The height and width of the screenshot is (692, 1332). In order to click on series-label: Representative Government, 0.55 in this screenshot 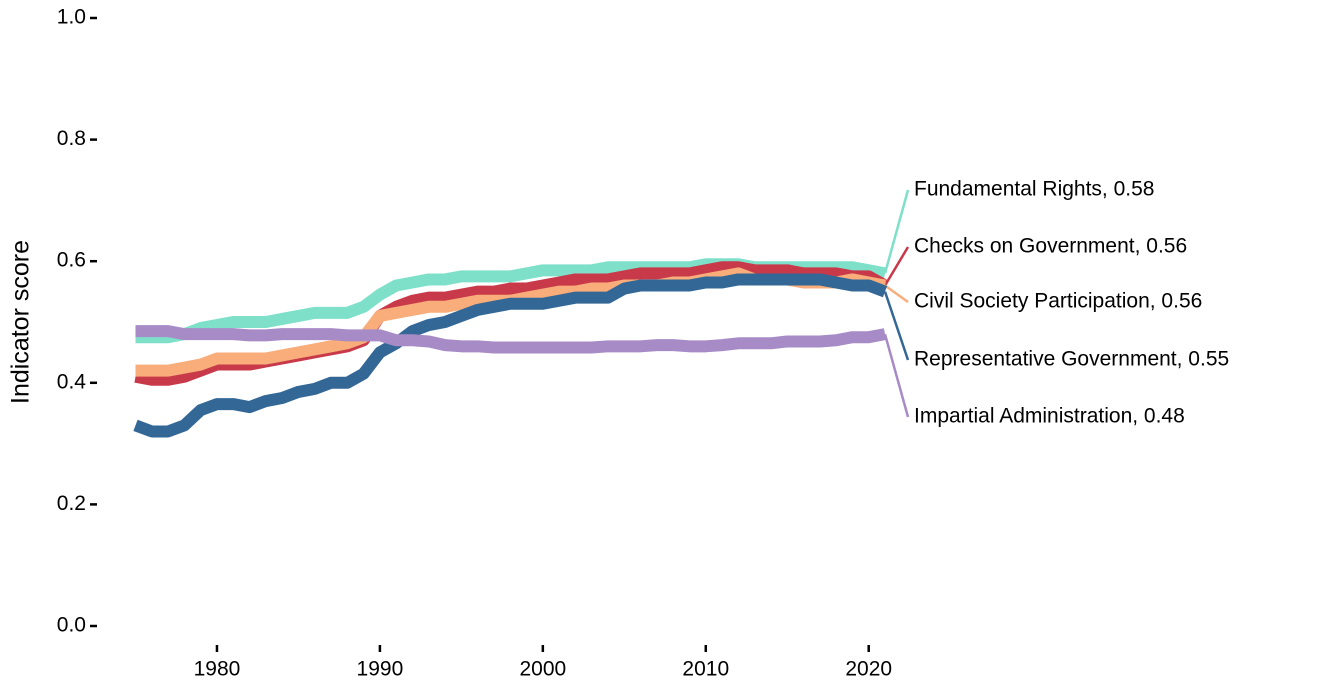, I will do `click(1071, 359)`.